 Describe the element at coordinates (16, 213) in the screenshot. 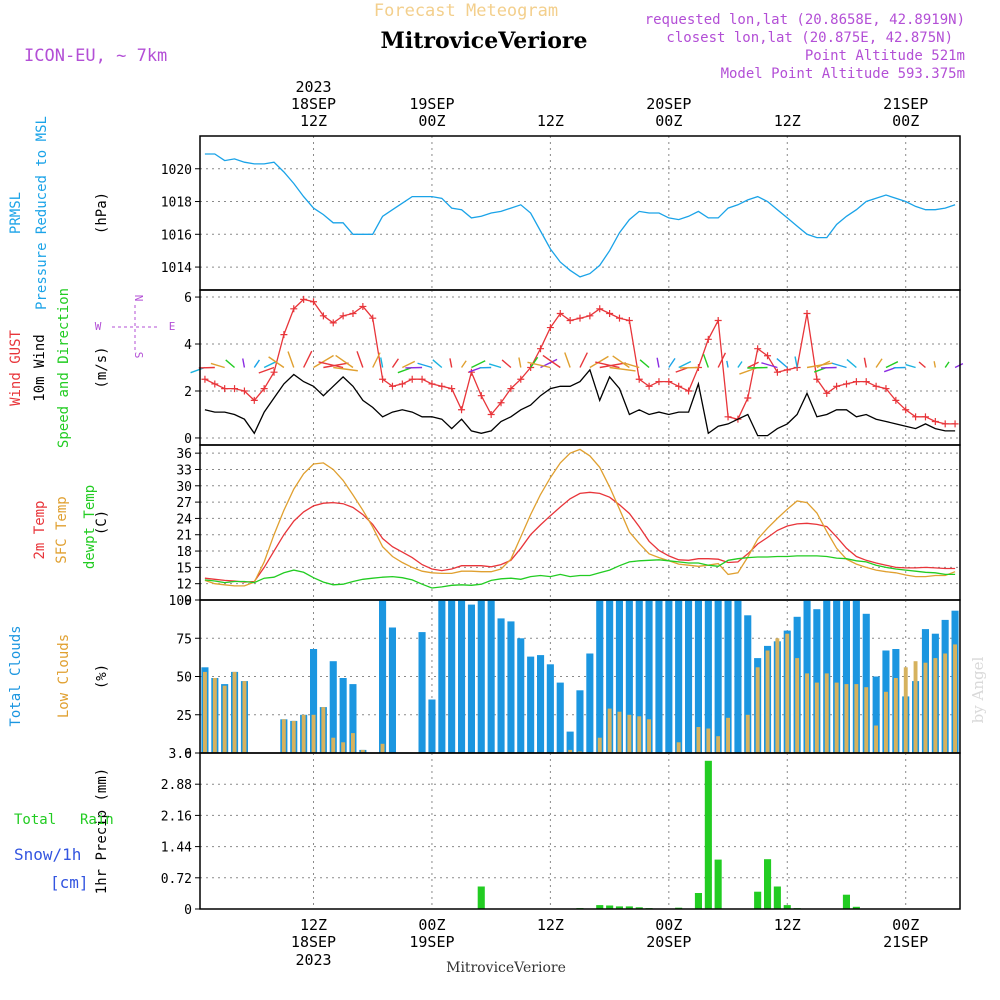

I see `prmsl-label: PRMSL` at that location.